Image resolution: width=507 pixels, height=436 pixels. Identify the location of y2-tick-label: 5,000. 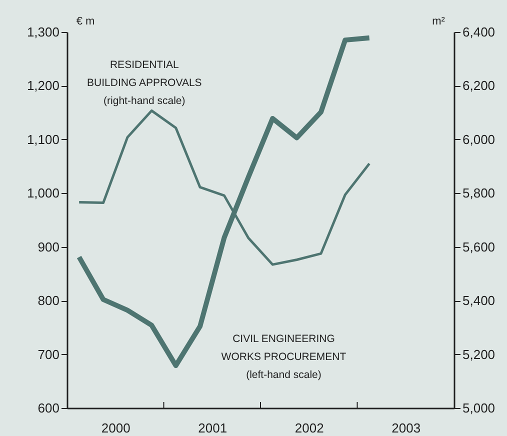
(479, 408).